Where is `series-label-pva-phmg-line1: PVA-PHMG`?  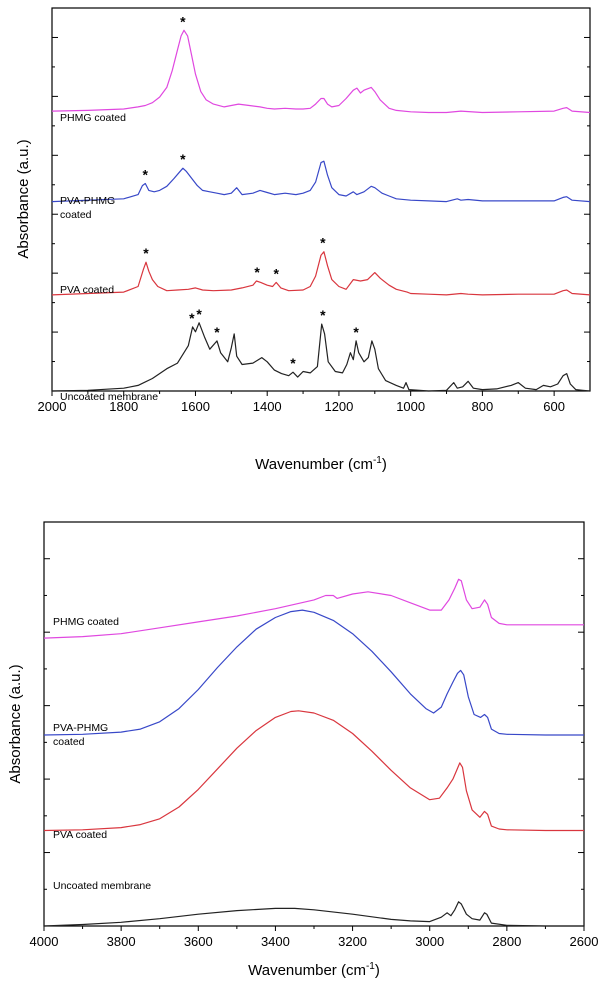
series-label-pva-phmg-line1: PVA-PHMG is located at coordinates (87, 201).